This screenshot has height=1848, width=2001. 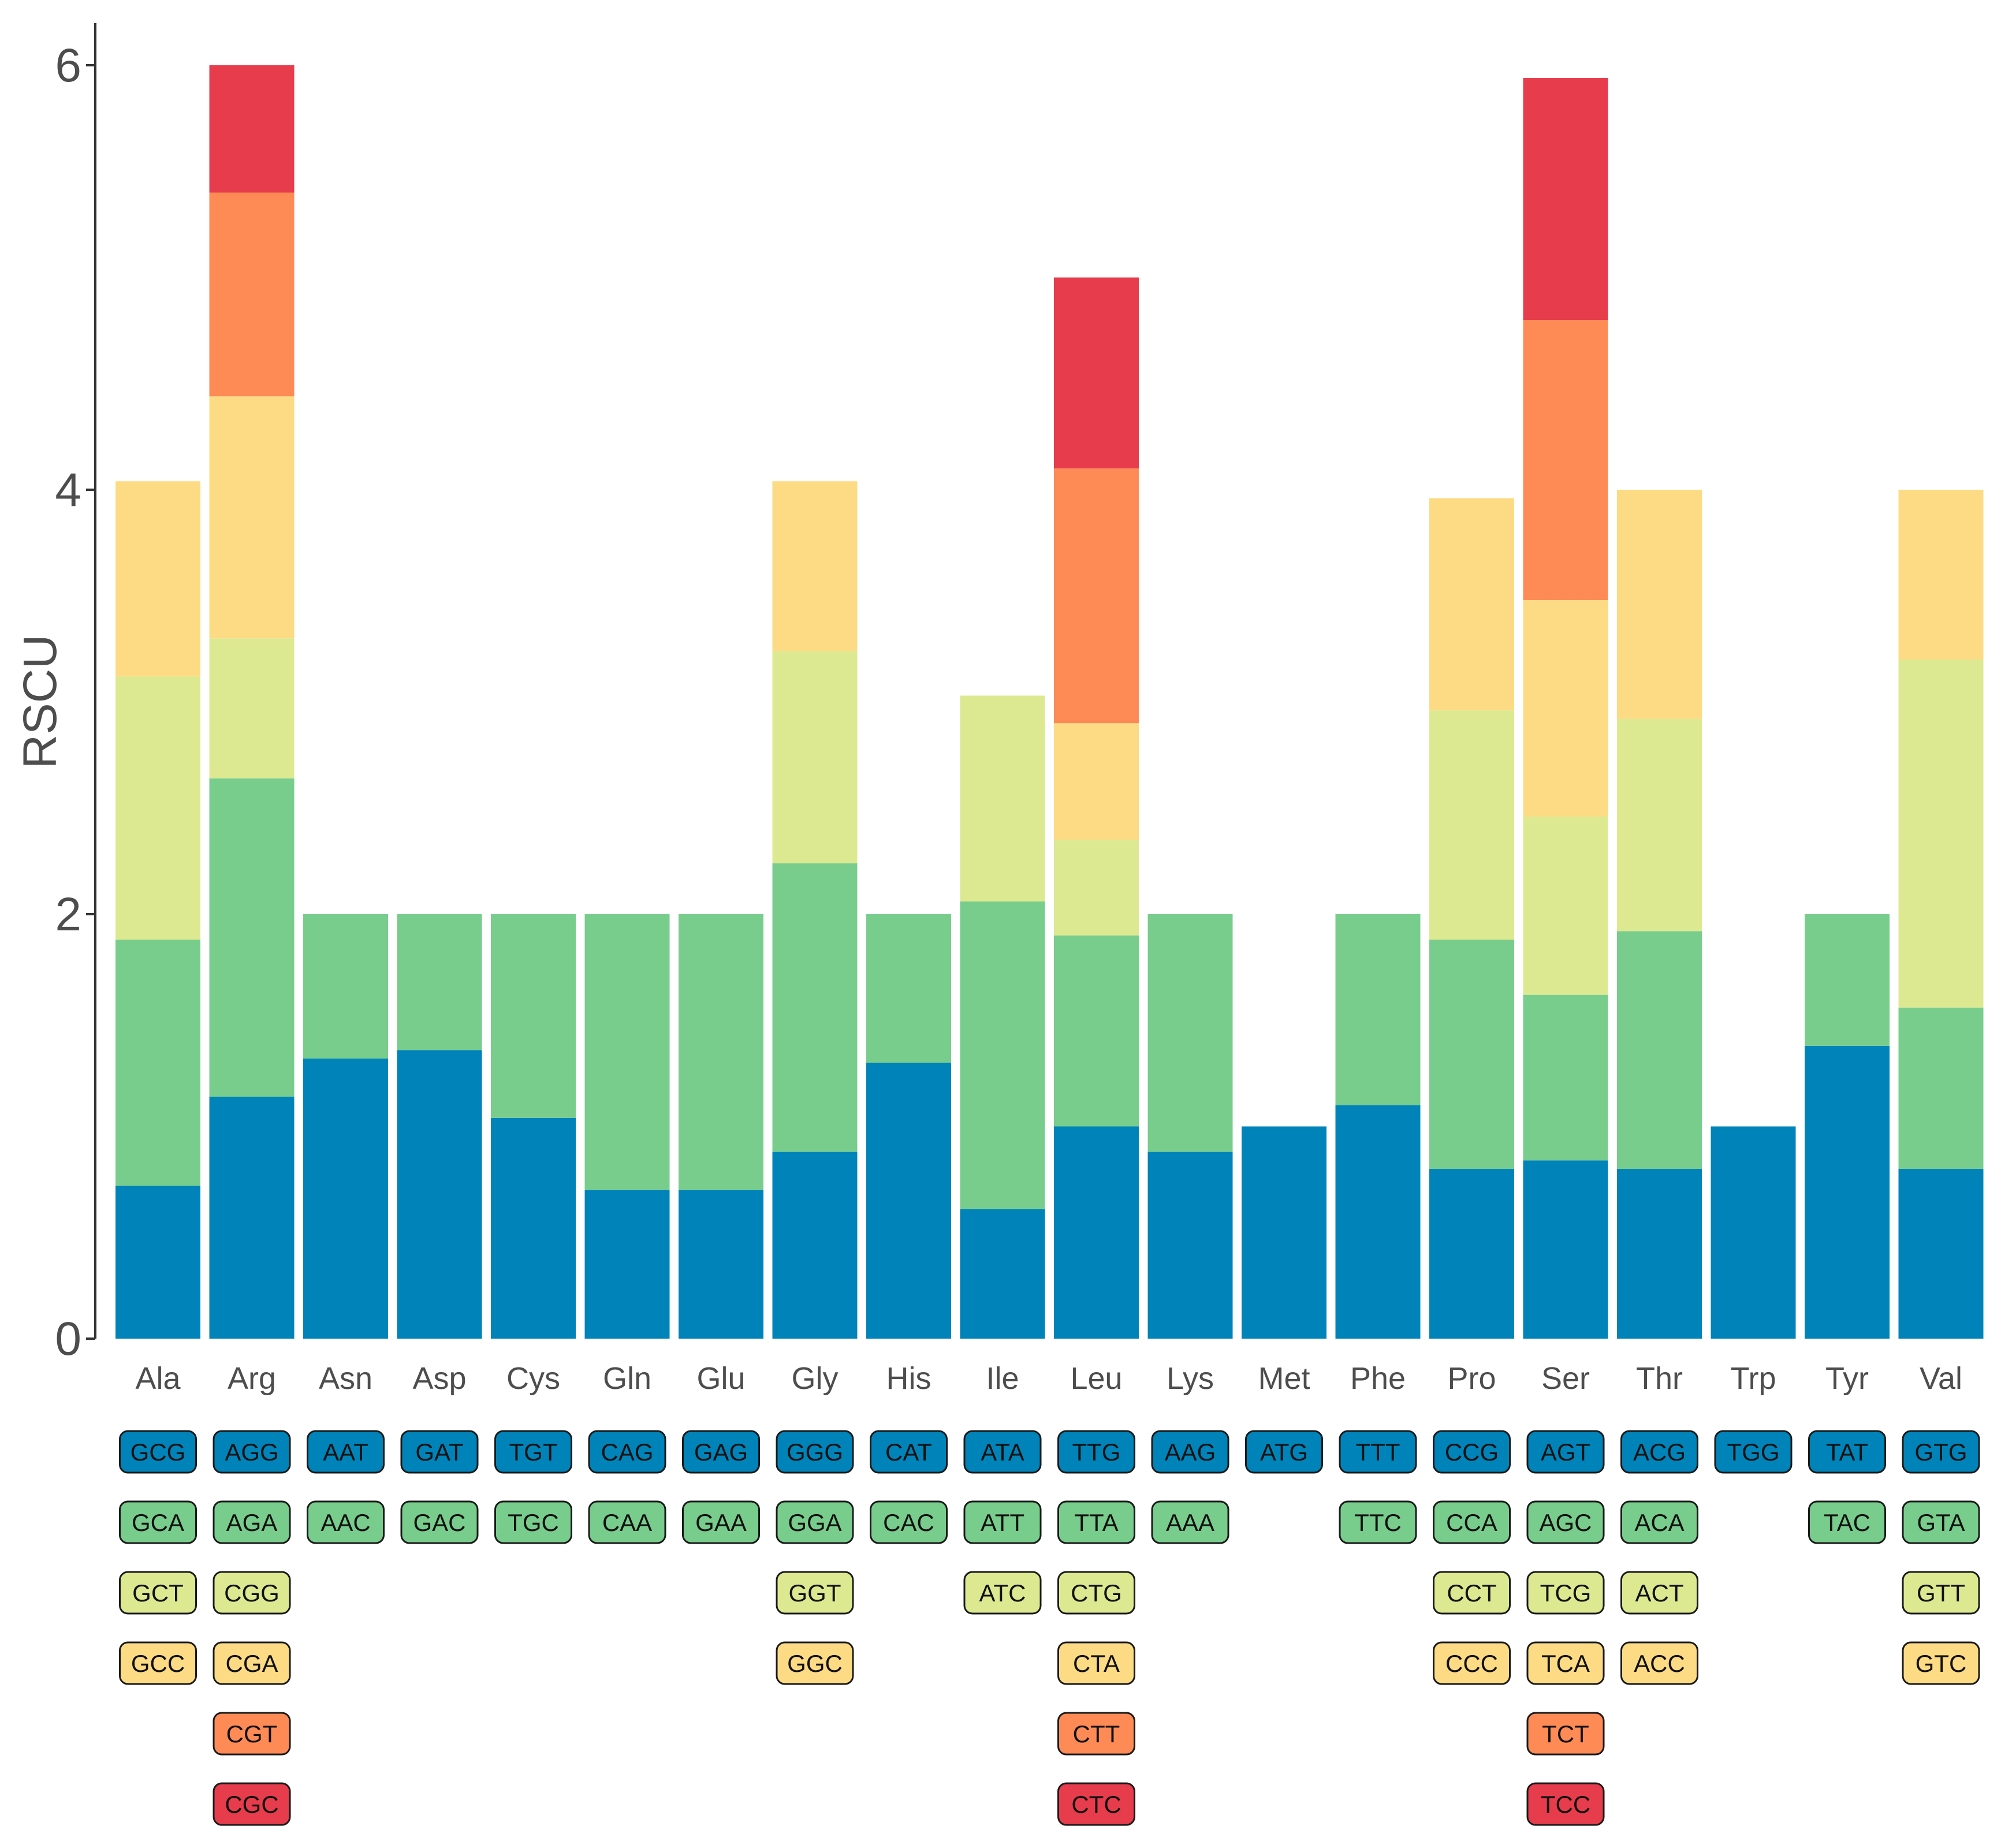 What do you see at coordinates (157, 579) in the screenshot?
I see `bar-segment-ala-gcc` at bounding box center [157, 579].